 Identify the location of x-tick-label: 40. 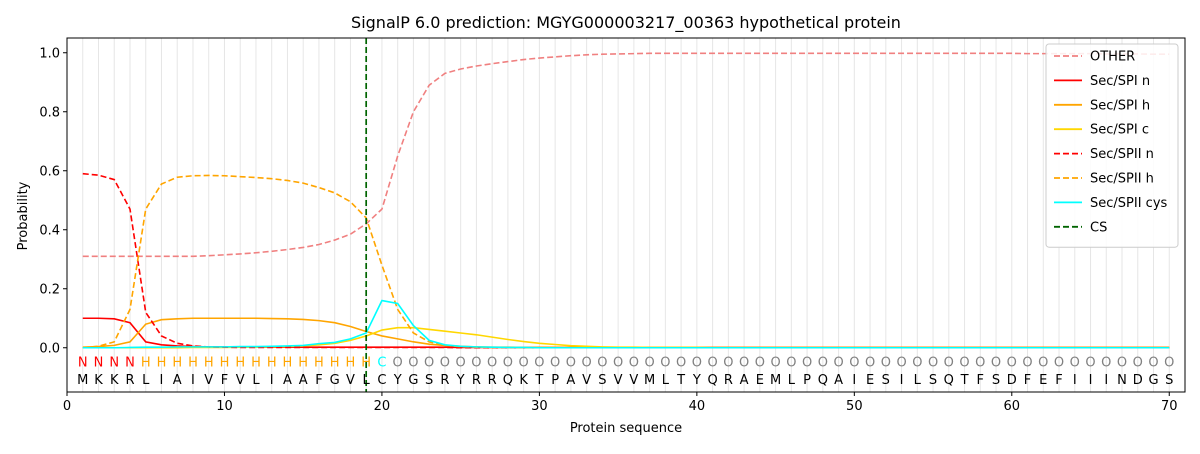
(697, 406).